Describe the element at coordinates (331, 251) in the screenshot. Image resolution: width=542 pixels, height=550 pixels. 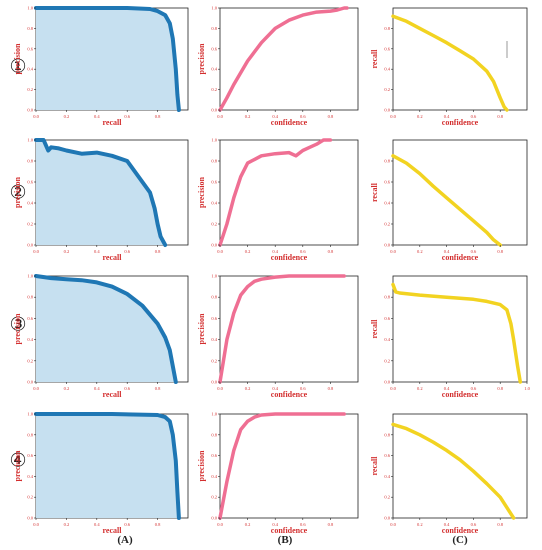
I see `chart-2b-xtick-label: 0.8` at that location.